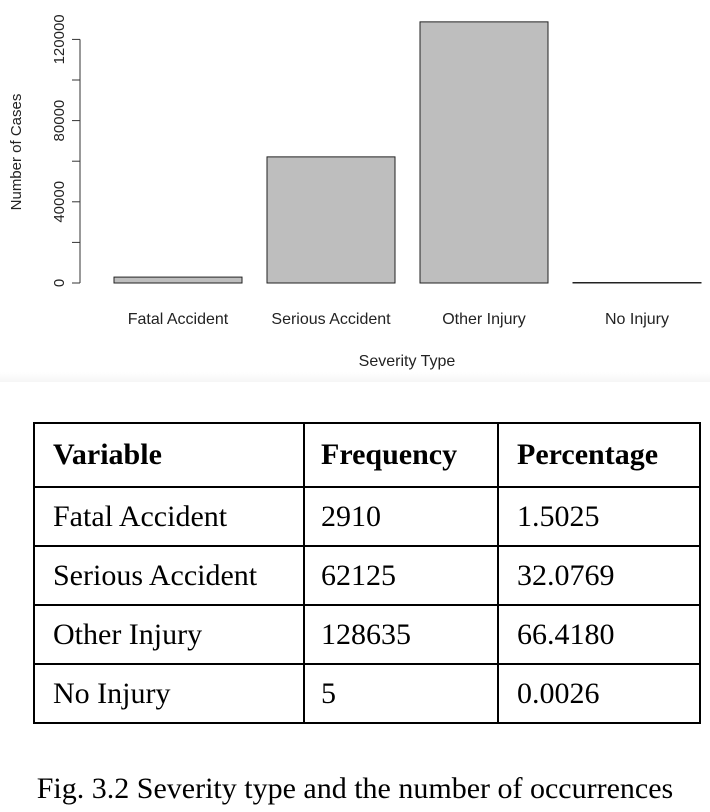 Image resolution: width=710 pixels, height=812 pixels. What do you see at coordinates (407, 361) in the screenshot?
I see `x-axis-label: Severity Type` at bounding box center [407, 361].